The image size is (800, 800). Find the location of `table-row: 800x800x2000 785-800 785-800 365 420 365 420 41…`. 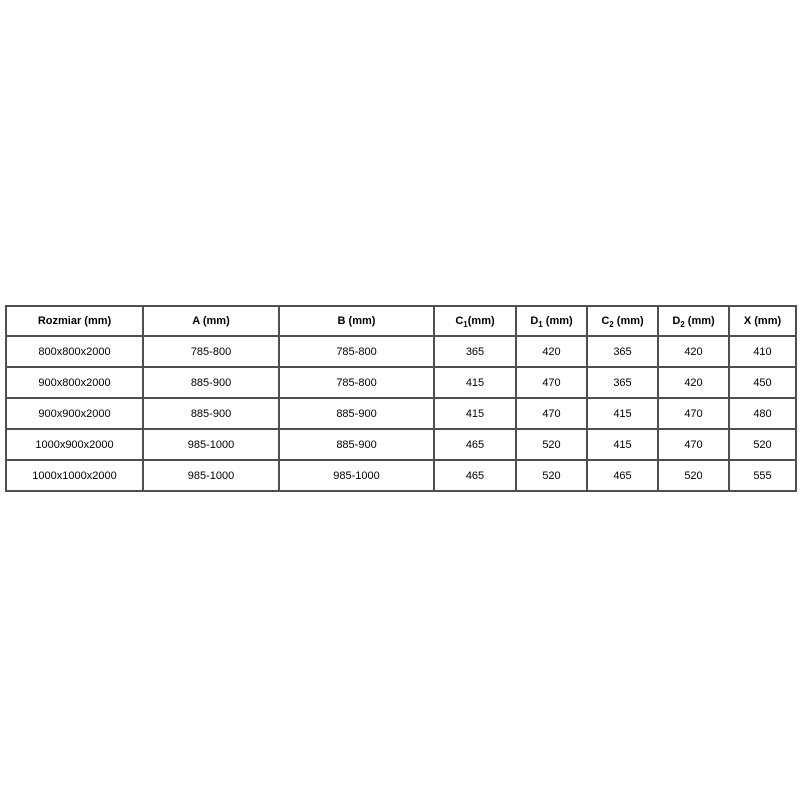

table-row: 800x800x2000 785-800 785-800 365 420 365 420 41… is located at coordinates (401, 351).